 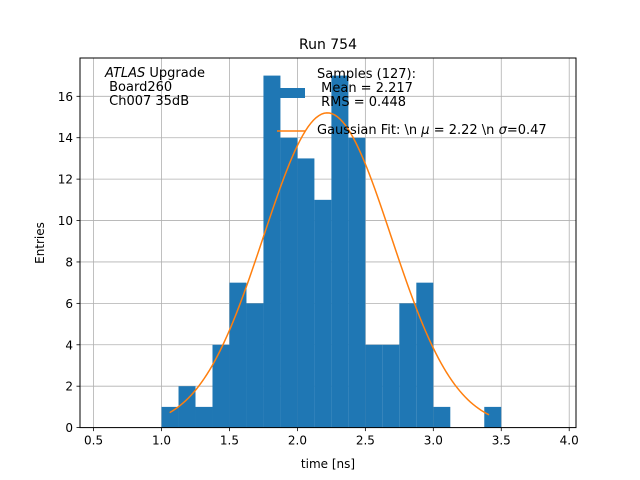 I want to click on x-tick-label-4: 2.5, so click(x=365, y=441).